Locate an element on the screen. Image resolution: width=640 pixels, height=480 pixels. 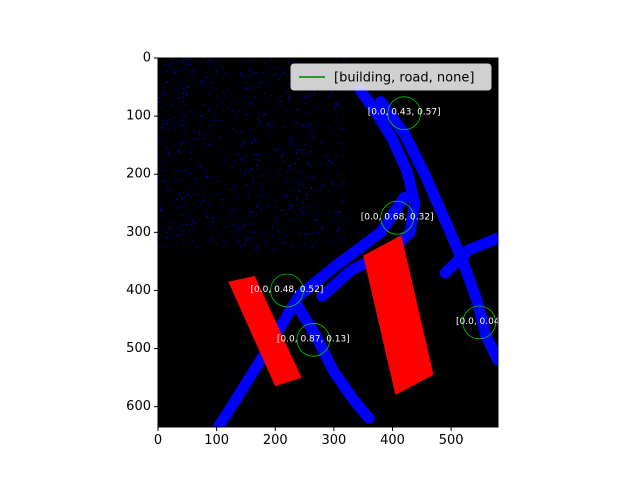
annotation-circle is located at coordinates (313, 340).